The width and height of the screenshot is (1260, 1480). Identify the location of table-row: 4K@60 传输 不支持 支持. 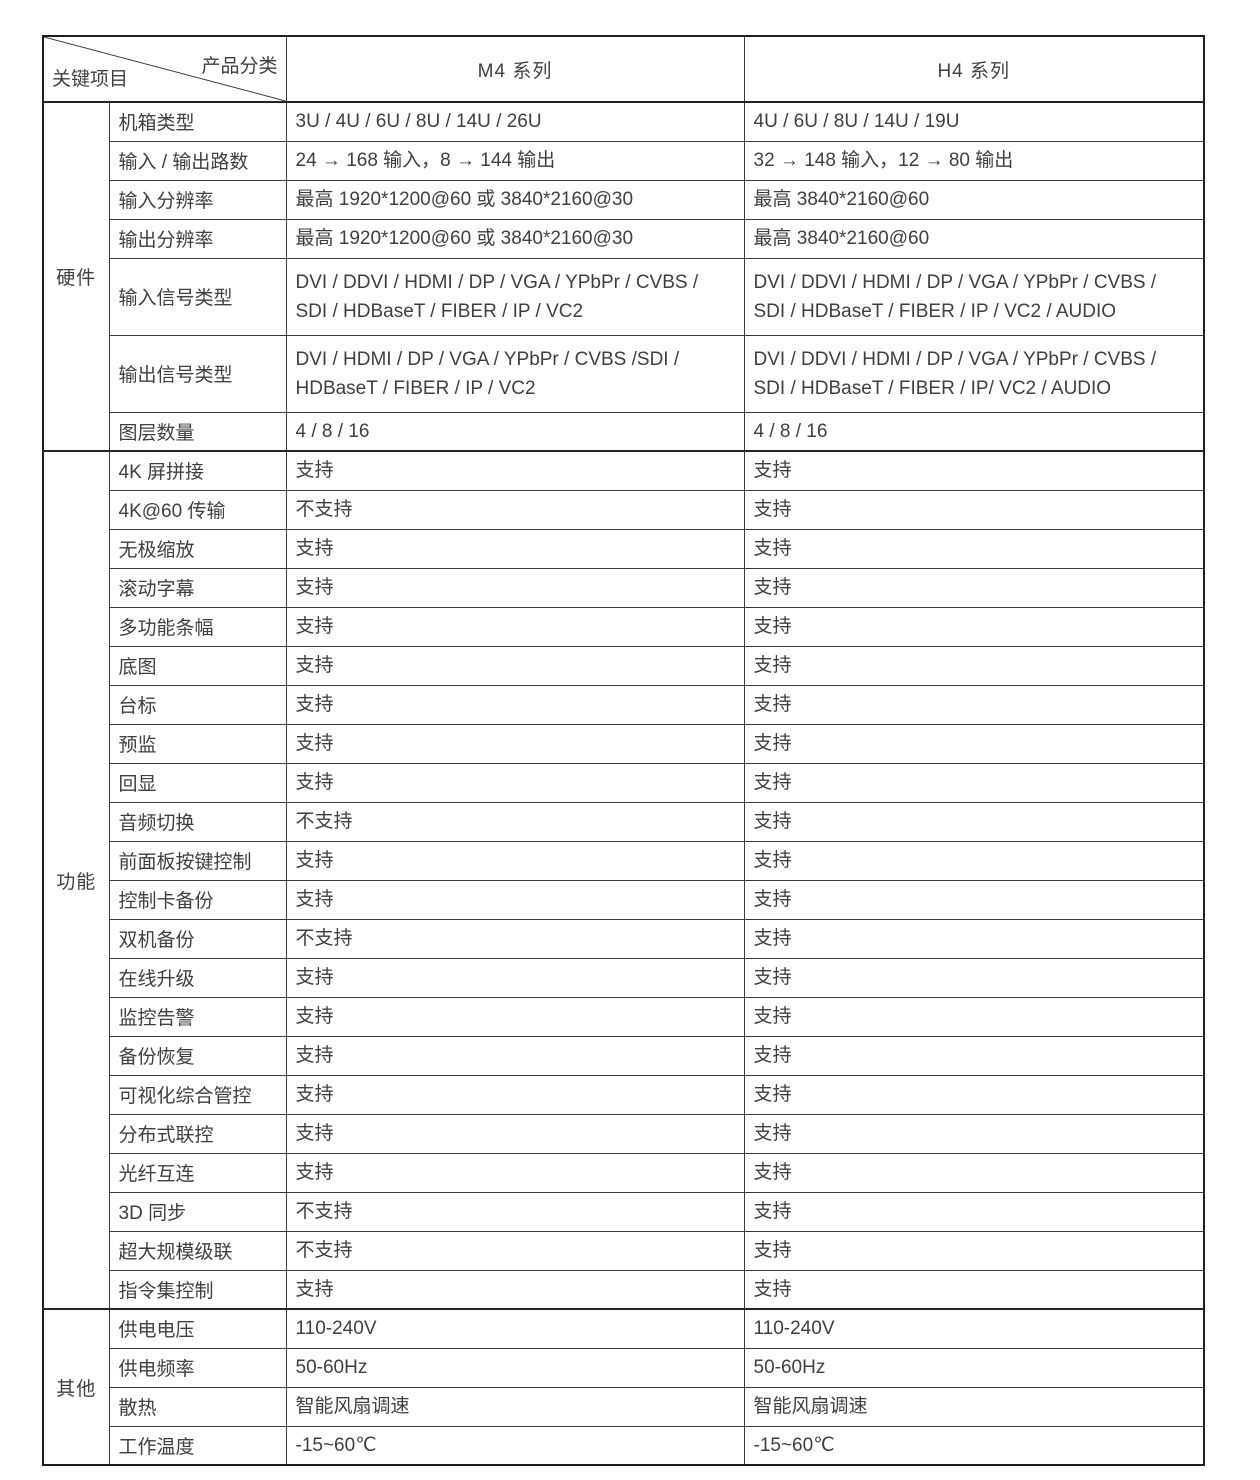
(624, 509).